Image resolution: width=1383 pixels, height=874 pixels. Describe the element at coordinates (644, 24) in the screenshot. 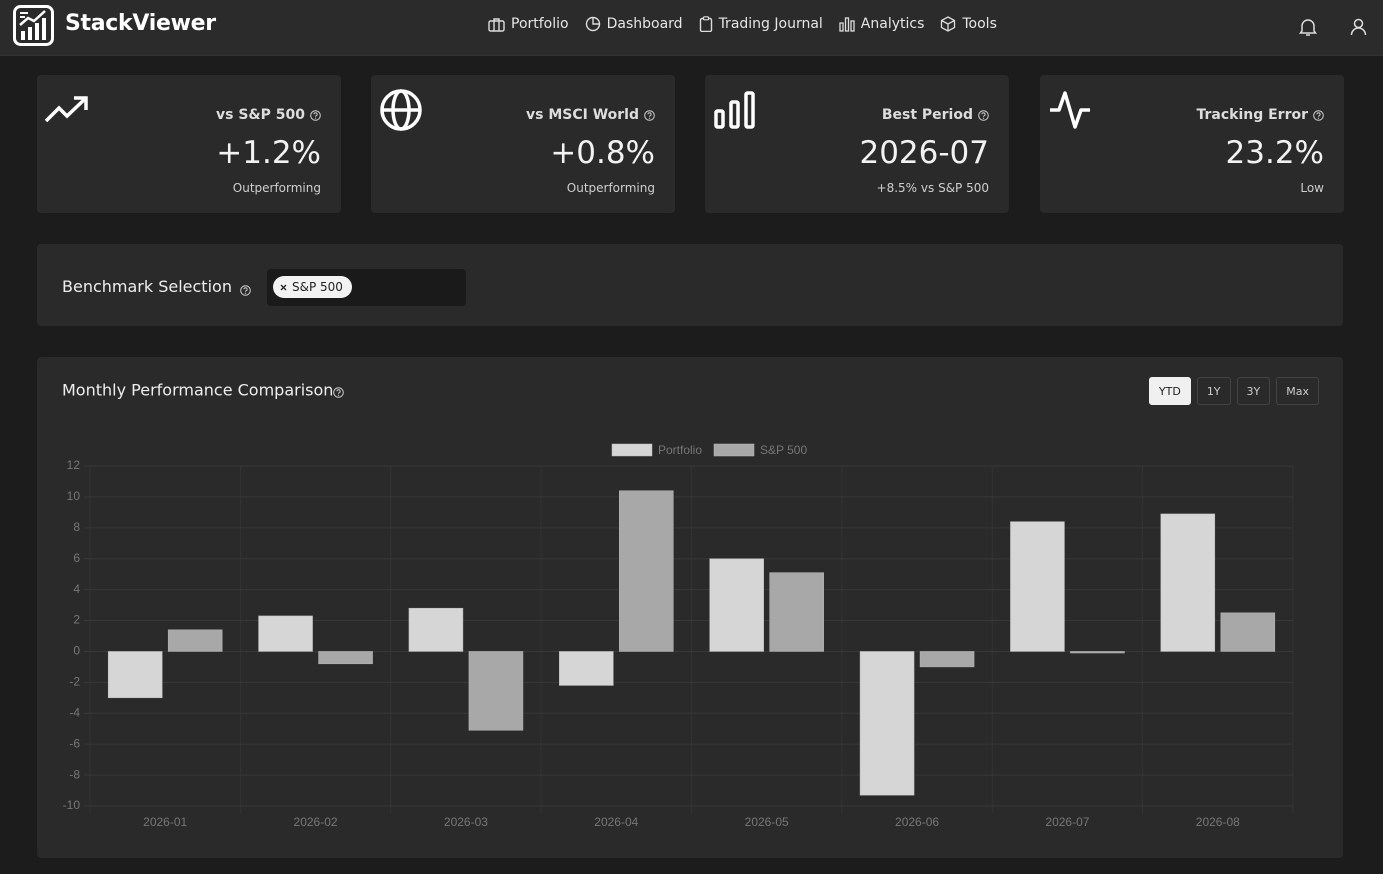

I see `nav-label: Dashboard` at that location.